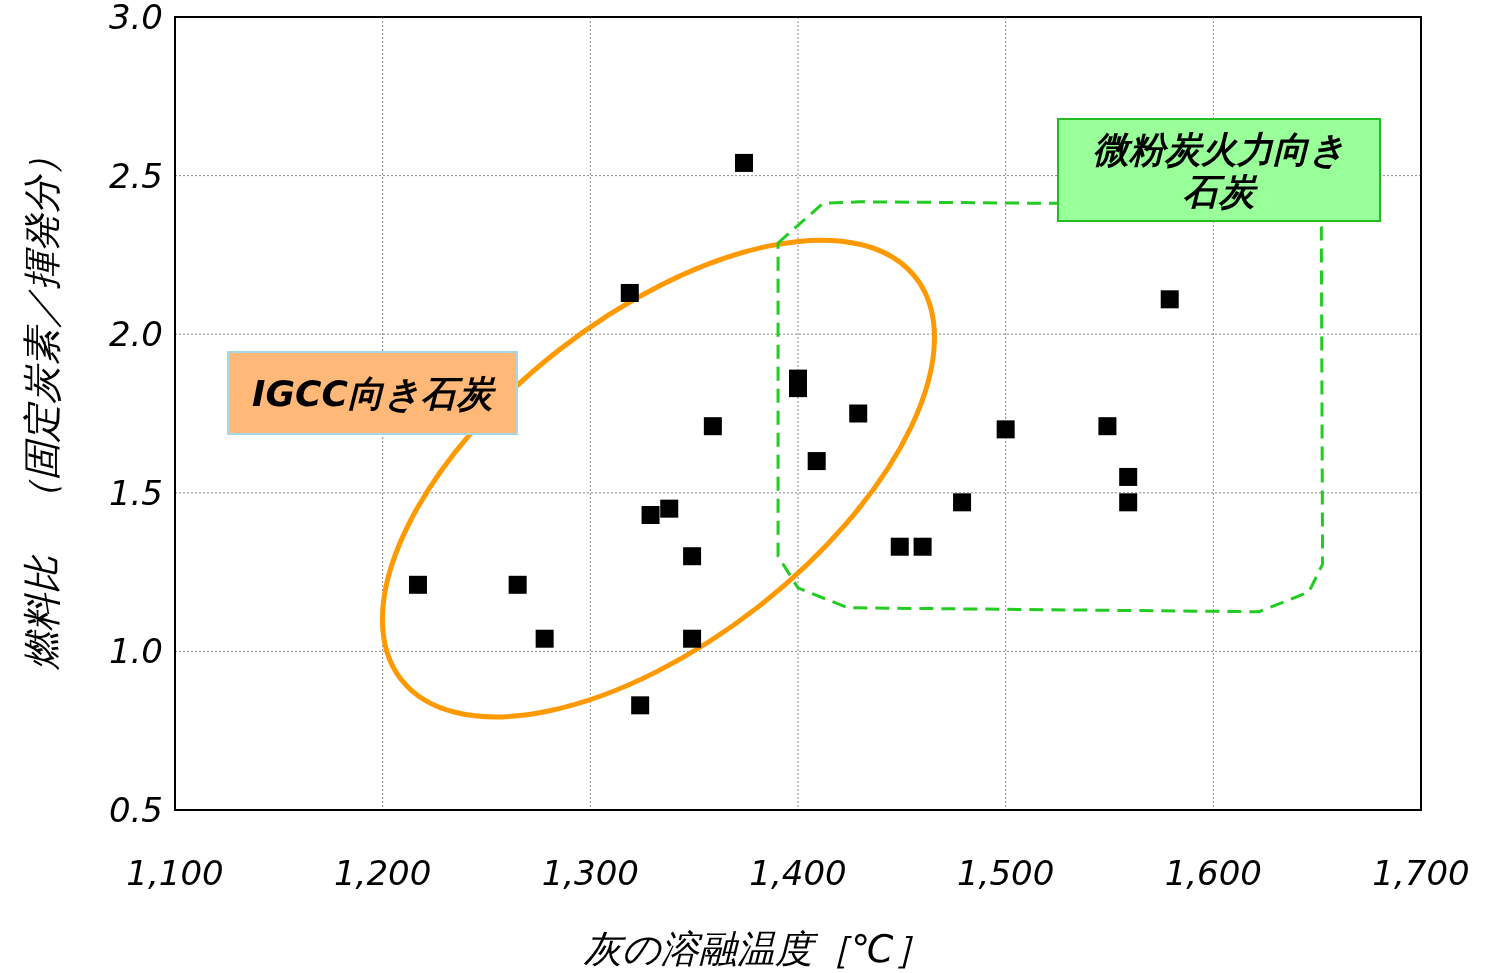 The width and height of the screenshot is (1493, 973). I want to click on y-axis-title: 燃料比 （固定炭素／揮発分）, so click(42, 404).